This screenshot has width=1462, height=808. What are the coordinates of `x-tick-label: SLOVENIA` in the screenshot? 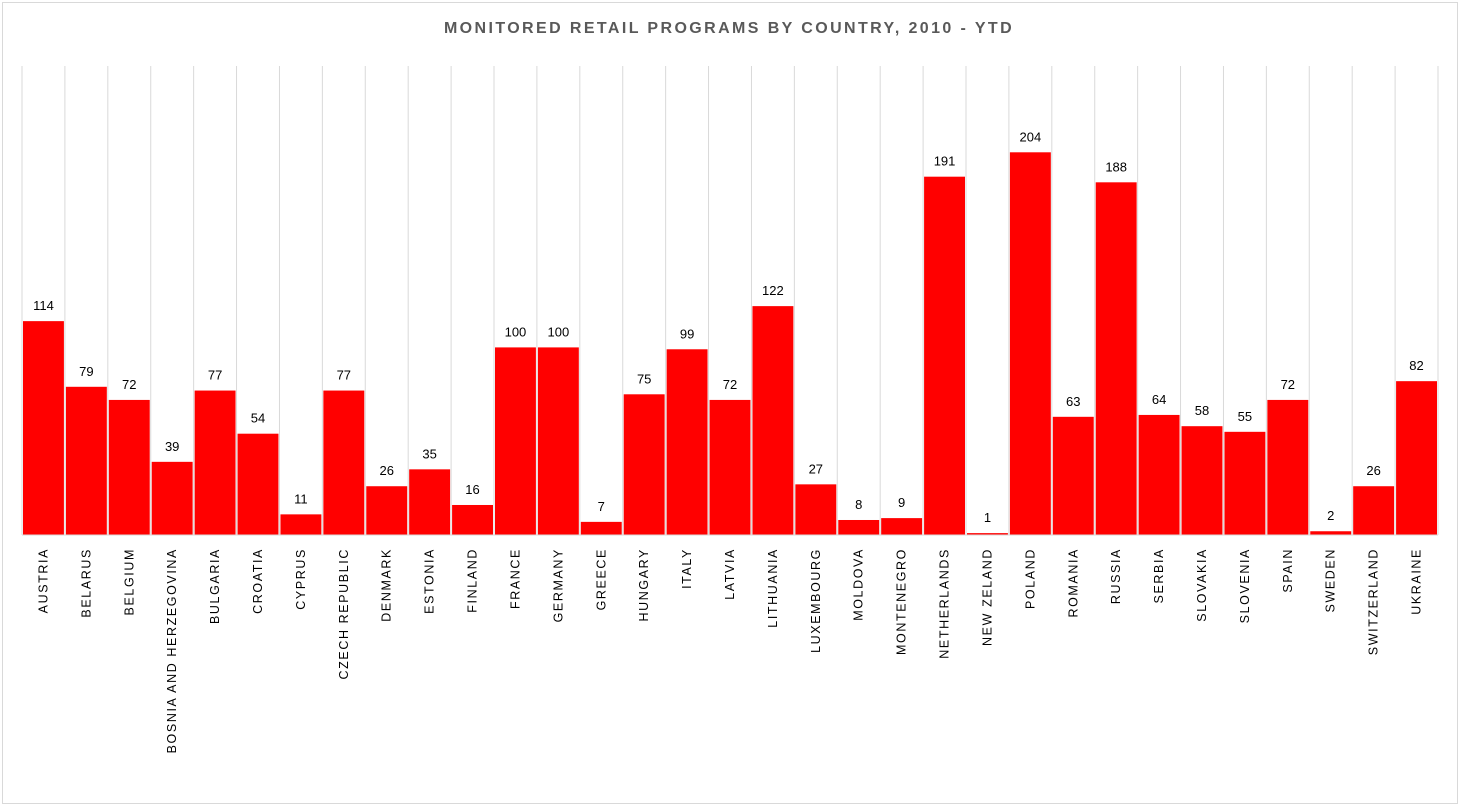 It's located at (1245, 585).